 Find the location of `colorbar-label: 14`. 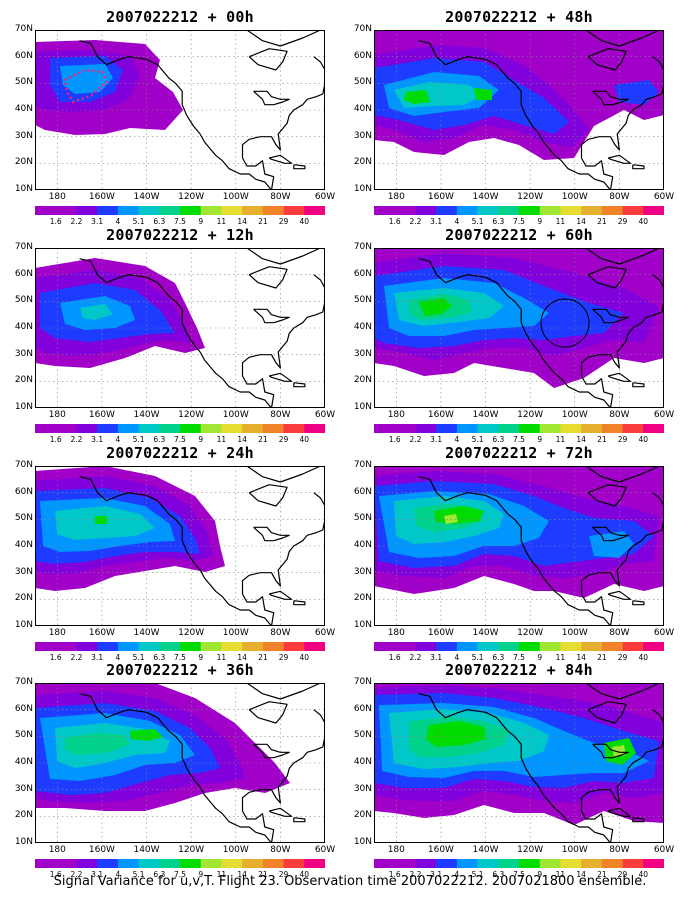

colorbar-label: 14 is located at coordinates (242, 874).